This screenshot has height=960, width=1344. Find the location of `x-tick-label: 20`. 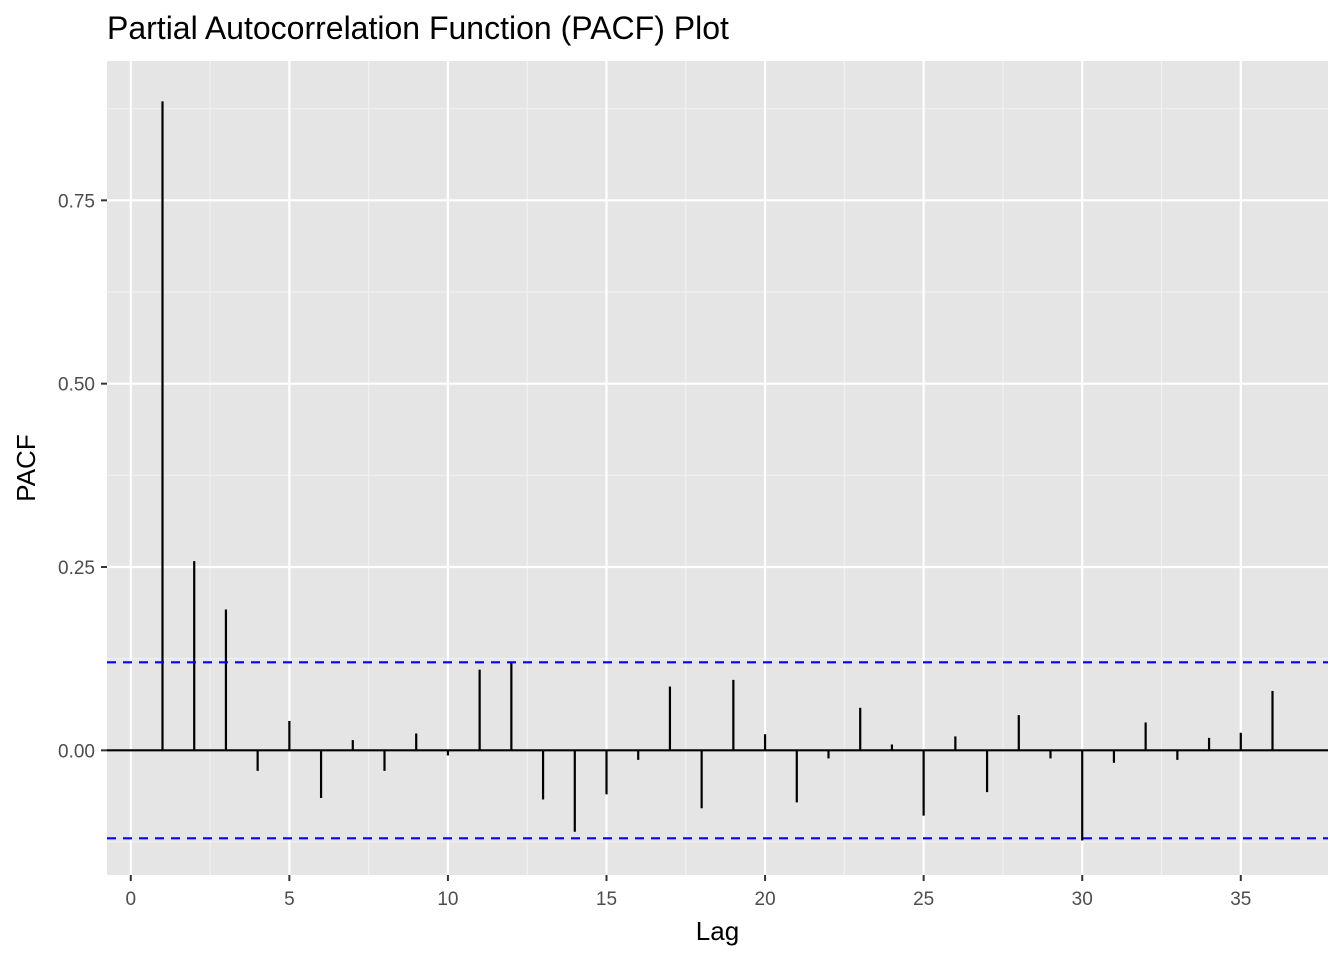

x-tick-label: 20 is located at coordinates (765, 899).